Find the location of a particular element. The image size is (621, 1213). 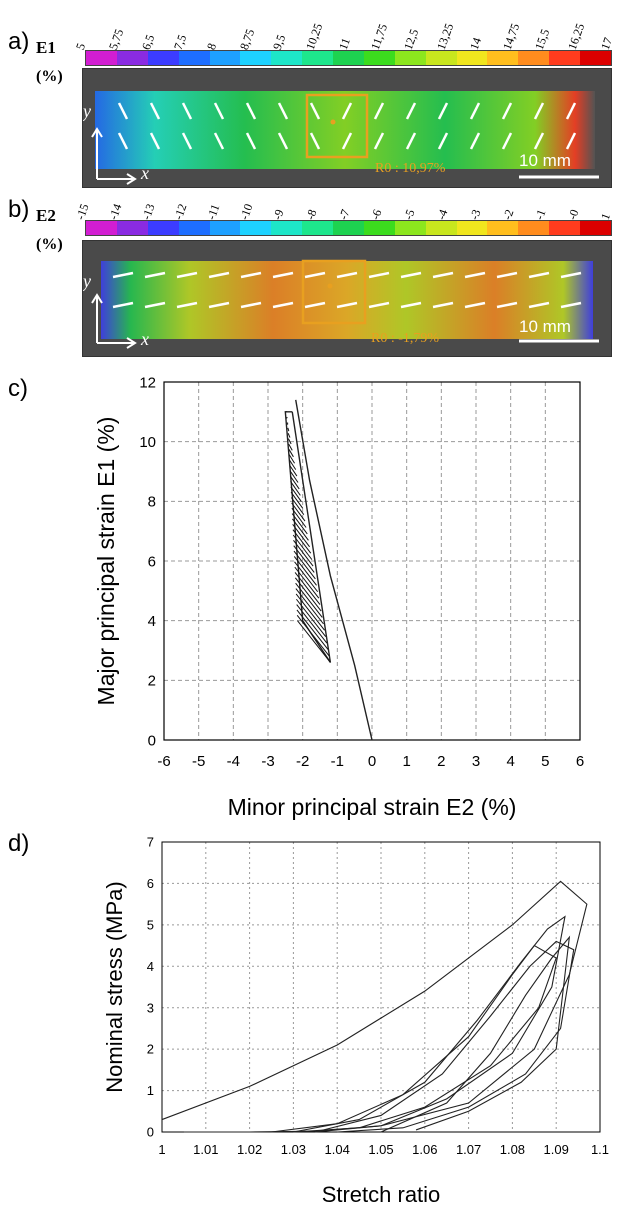

panel-b-strain-field-image: y x R0 : -1,79% 10 mm is located at coordinates (347, 298).